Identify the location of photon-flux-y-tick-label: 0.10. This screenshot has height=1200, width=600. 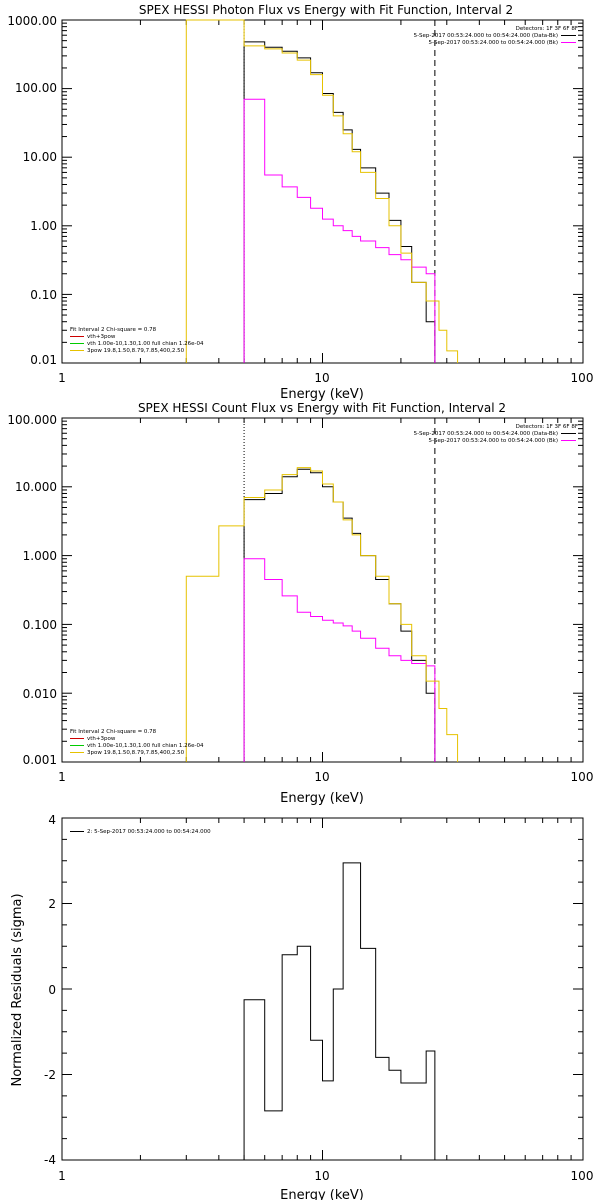
(43, 295).